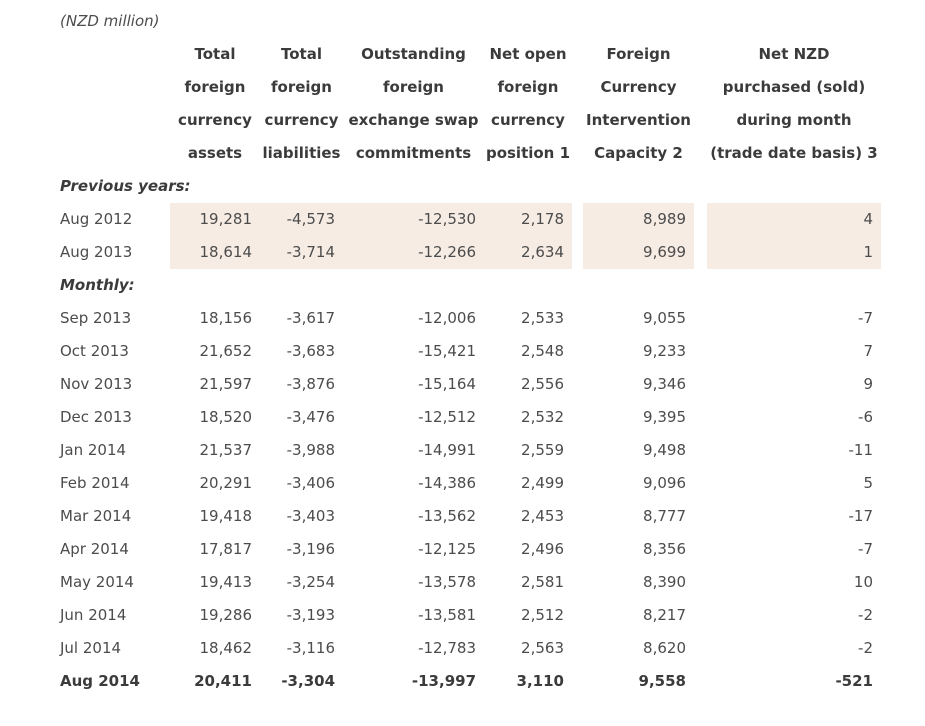  What do you see at coordinates (528, 103) in the screenshot?
I see `column-header: Net open foreign currency position 1` at bounding box center [528, 103].